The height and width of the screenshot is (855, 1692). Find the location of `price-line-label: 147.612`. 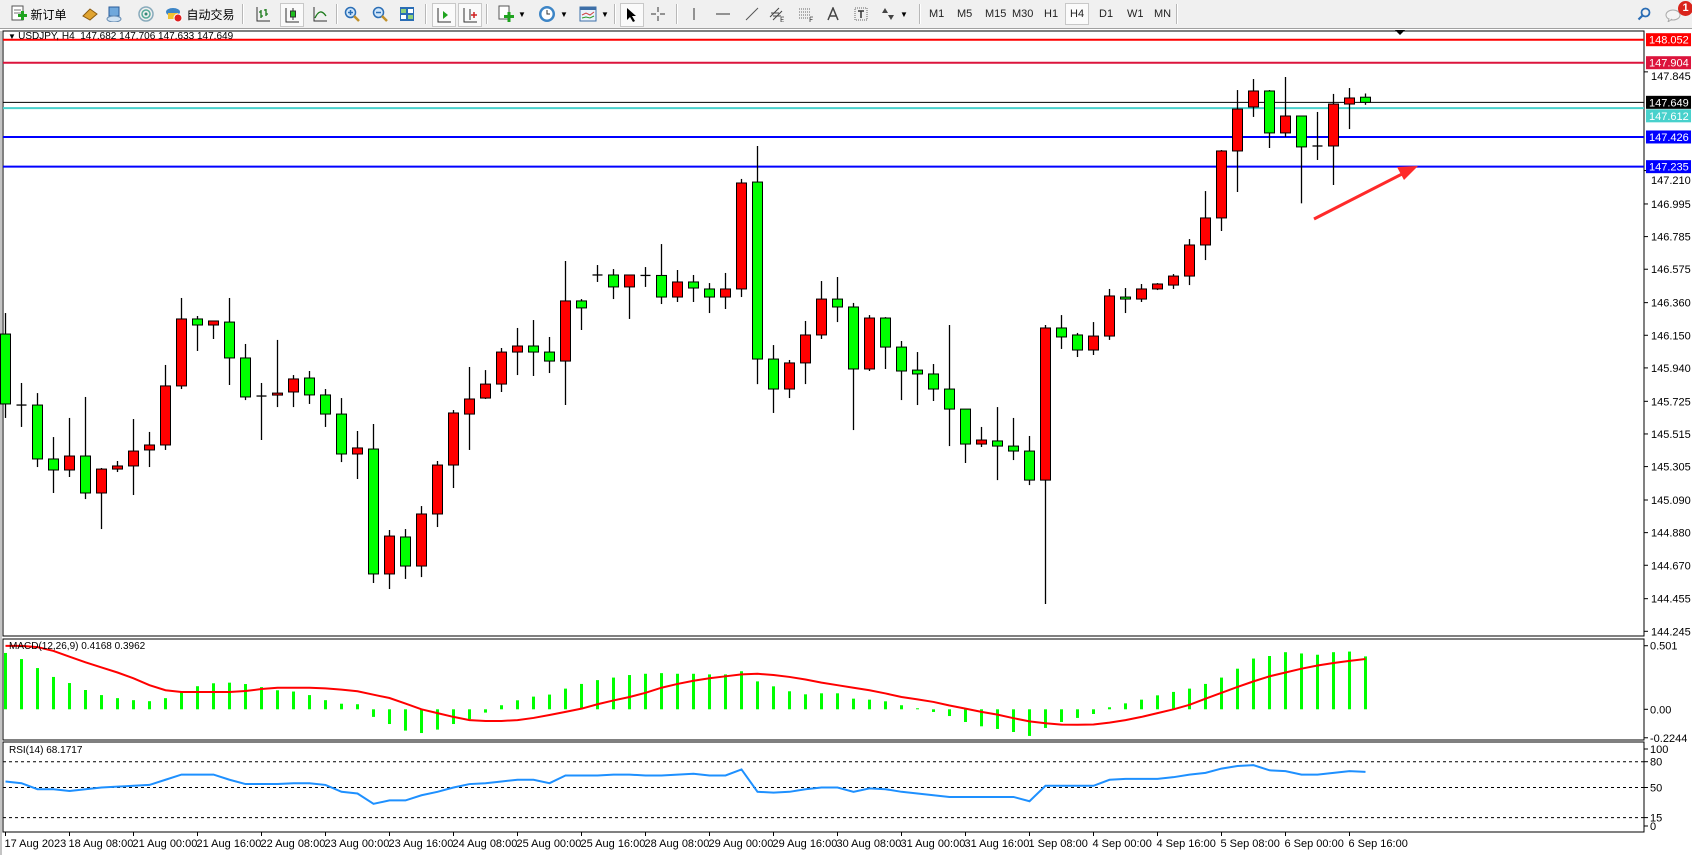

price-line-label: 147.612 is located at coordinates (1669, 117).